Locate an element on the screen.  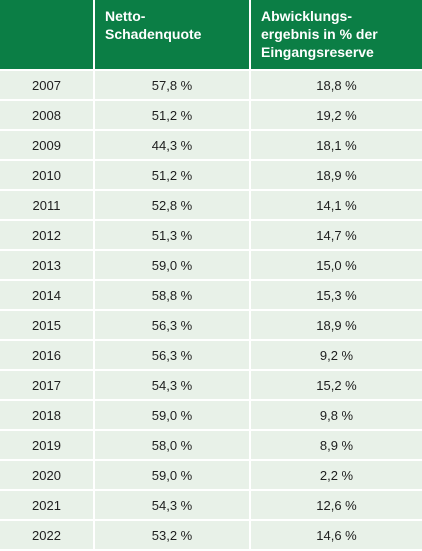
table-row: 2009 44,3 % 18,1 % is located at coordinates (211, 146).